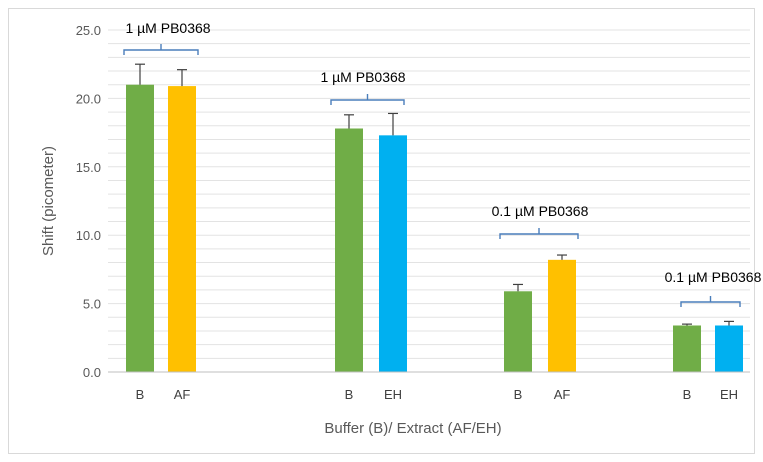  What do you see at coordinates (92, 372) in the screenshot?
I see `y-tick-label: 0.0` at bounding box center [92, 372].